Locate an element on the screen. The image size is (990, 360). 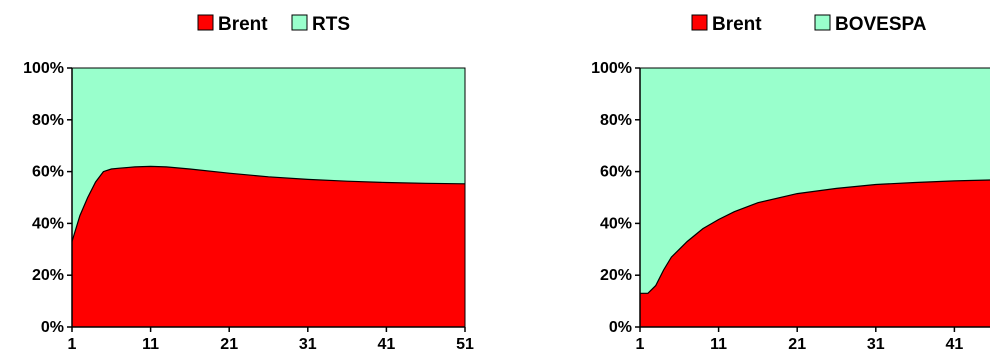
x-tick-label: 51 is located at coordinates (465, 344).